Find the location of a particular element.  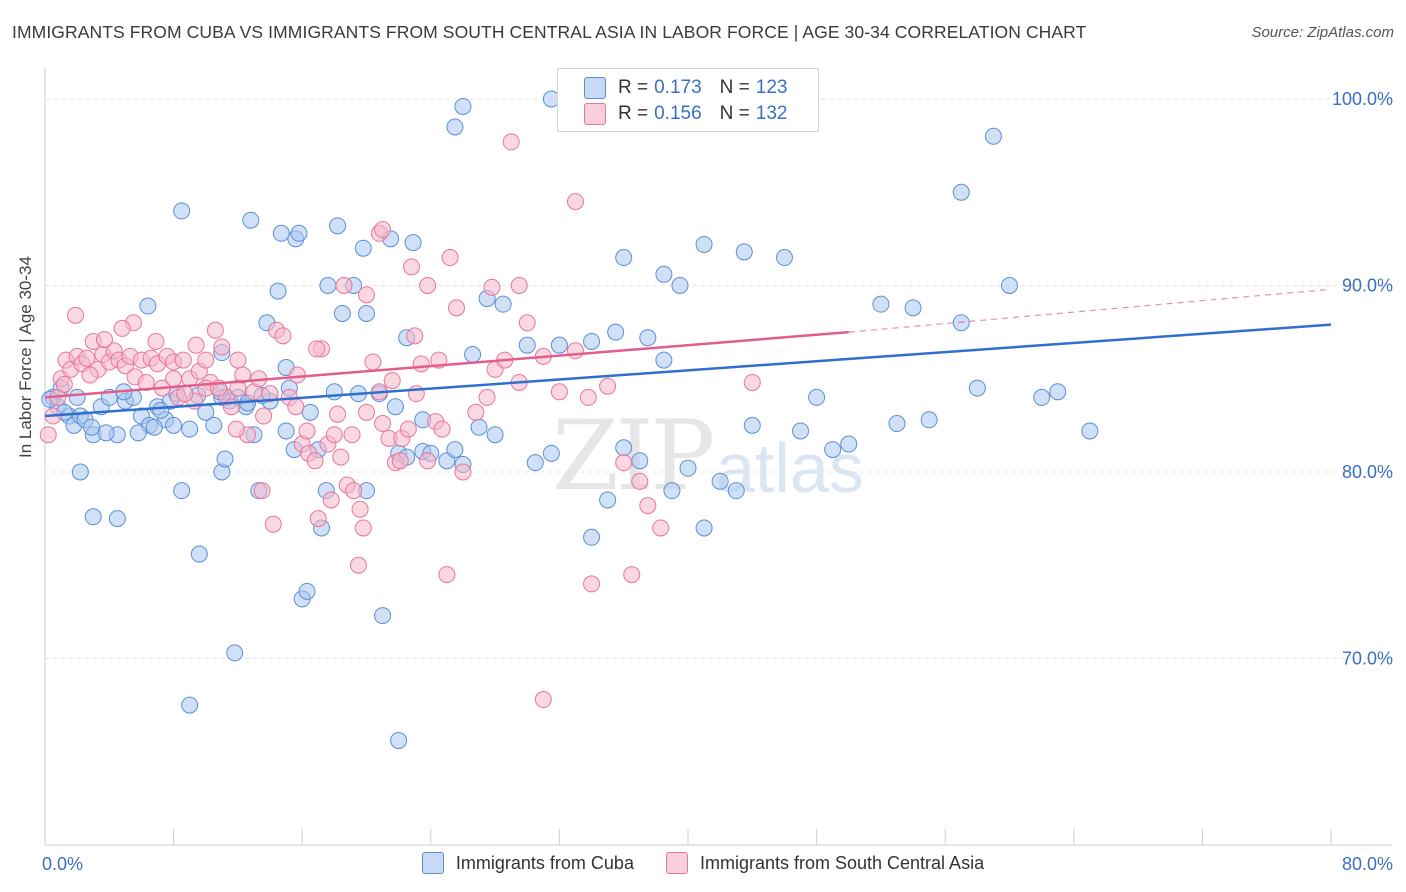

series-legend-label-cuba: Immigrants from Cuba is located at coordinates (544, 862).